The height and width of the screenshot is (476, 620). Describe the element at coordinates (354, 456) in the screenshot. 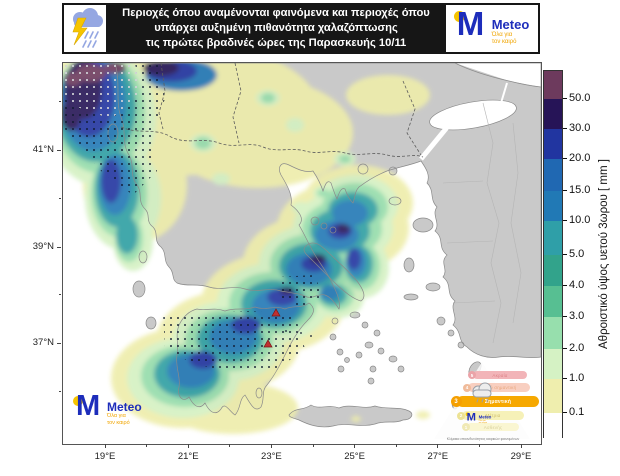

I see `x-axis-label: 25°E` at that location.